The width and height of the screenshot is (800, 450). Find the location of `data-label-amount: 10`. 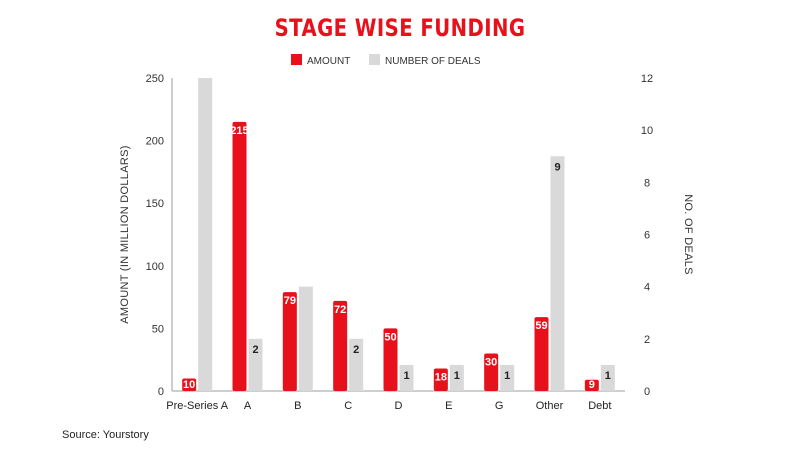

data-label-amount: 10 is located at coordinates (189, 385).